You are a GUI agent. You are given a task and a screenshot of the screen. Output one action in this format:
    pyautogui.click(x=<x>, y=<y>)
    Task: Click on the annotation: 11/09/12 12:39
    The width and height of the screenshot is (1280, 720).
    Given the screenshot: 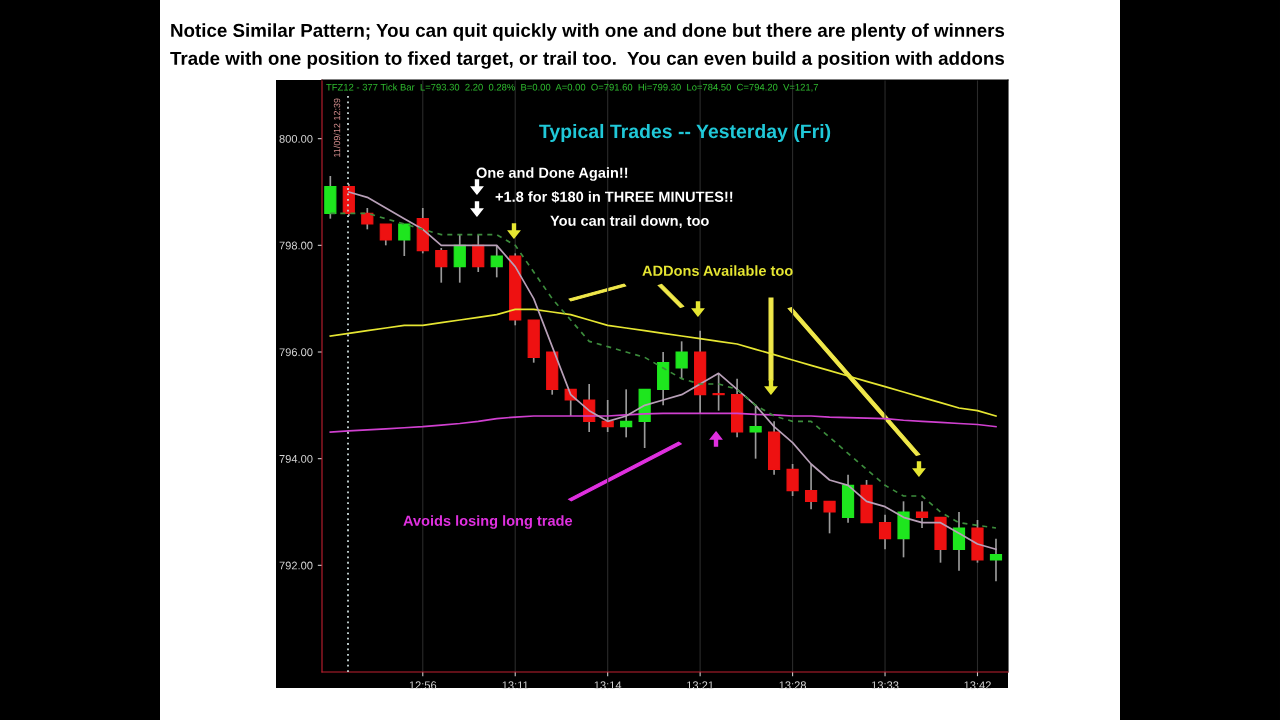 What is the action you would take?
    pyautogui.click(x=337, y=127)
    